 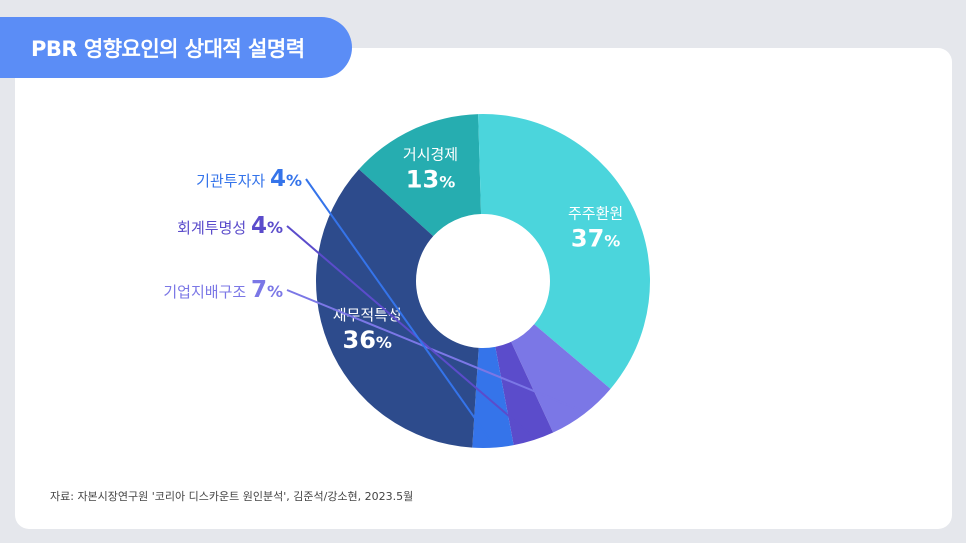 What do you see at coordinates (595, 239) in the screenshot?
I see `slice-value-1: 37%` at bounding box center [595, 239].